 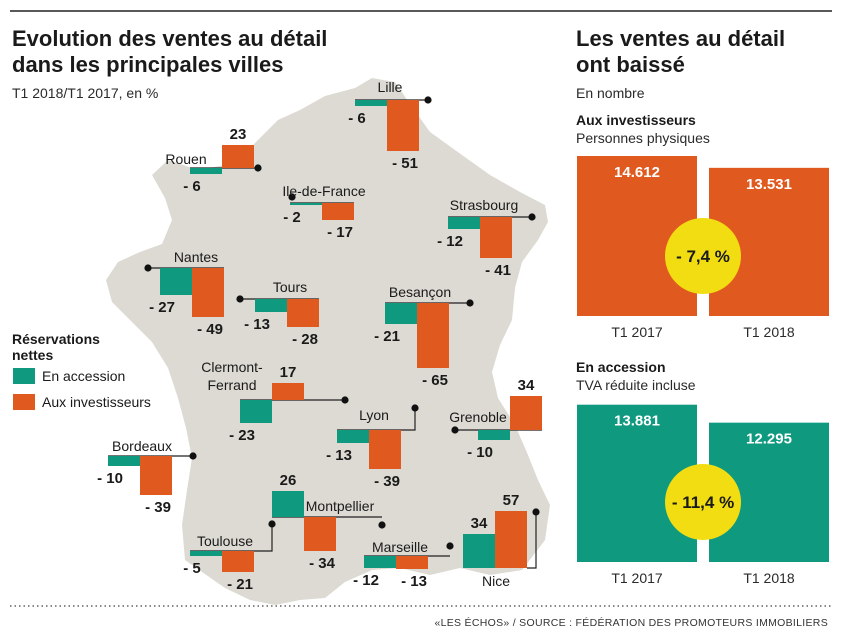 I want to click on left-subtitle: T1 2018/T1 2017, en %, so click(x=85, y=93).